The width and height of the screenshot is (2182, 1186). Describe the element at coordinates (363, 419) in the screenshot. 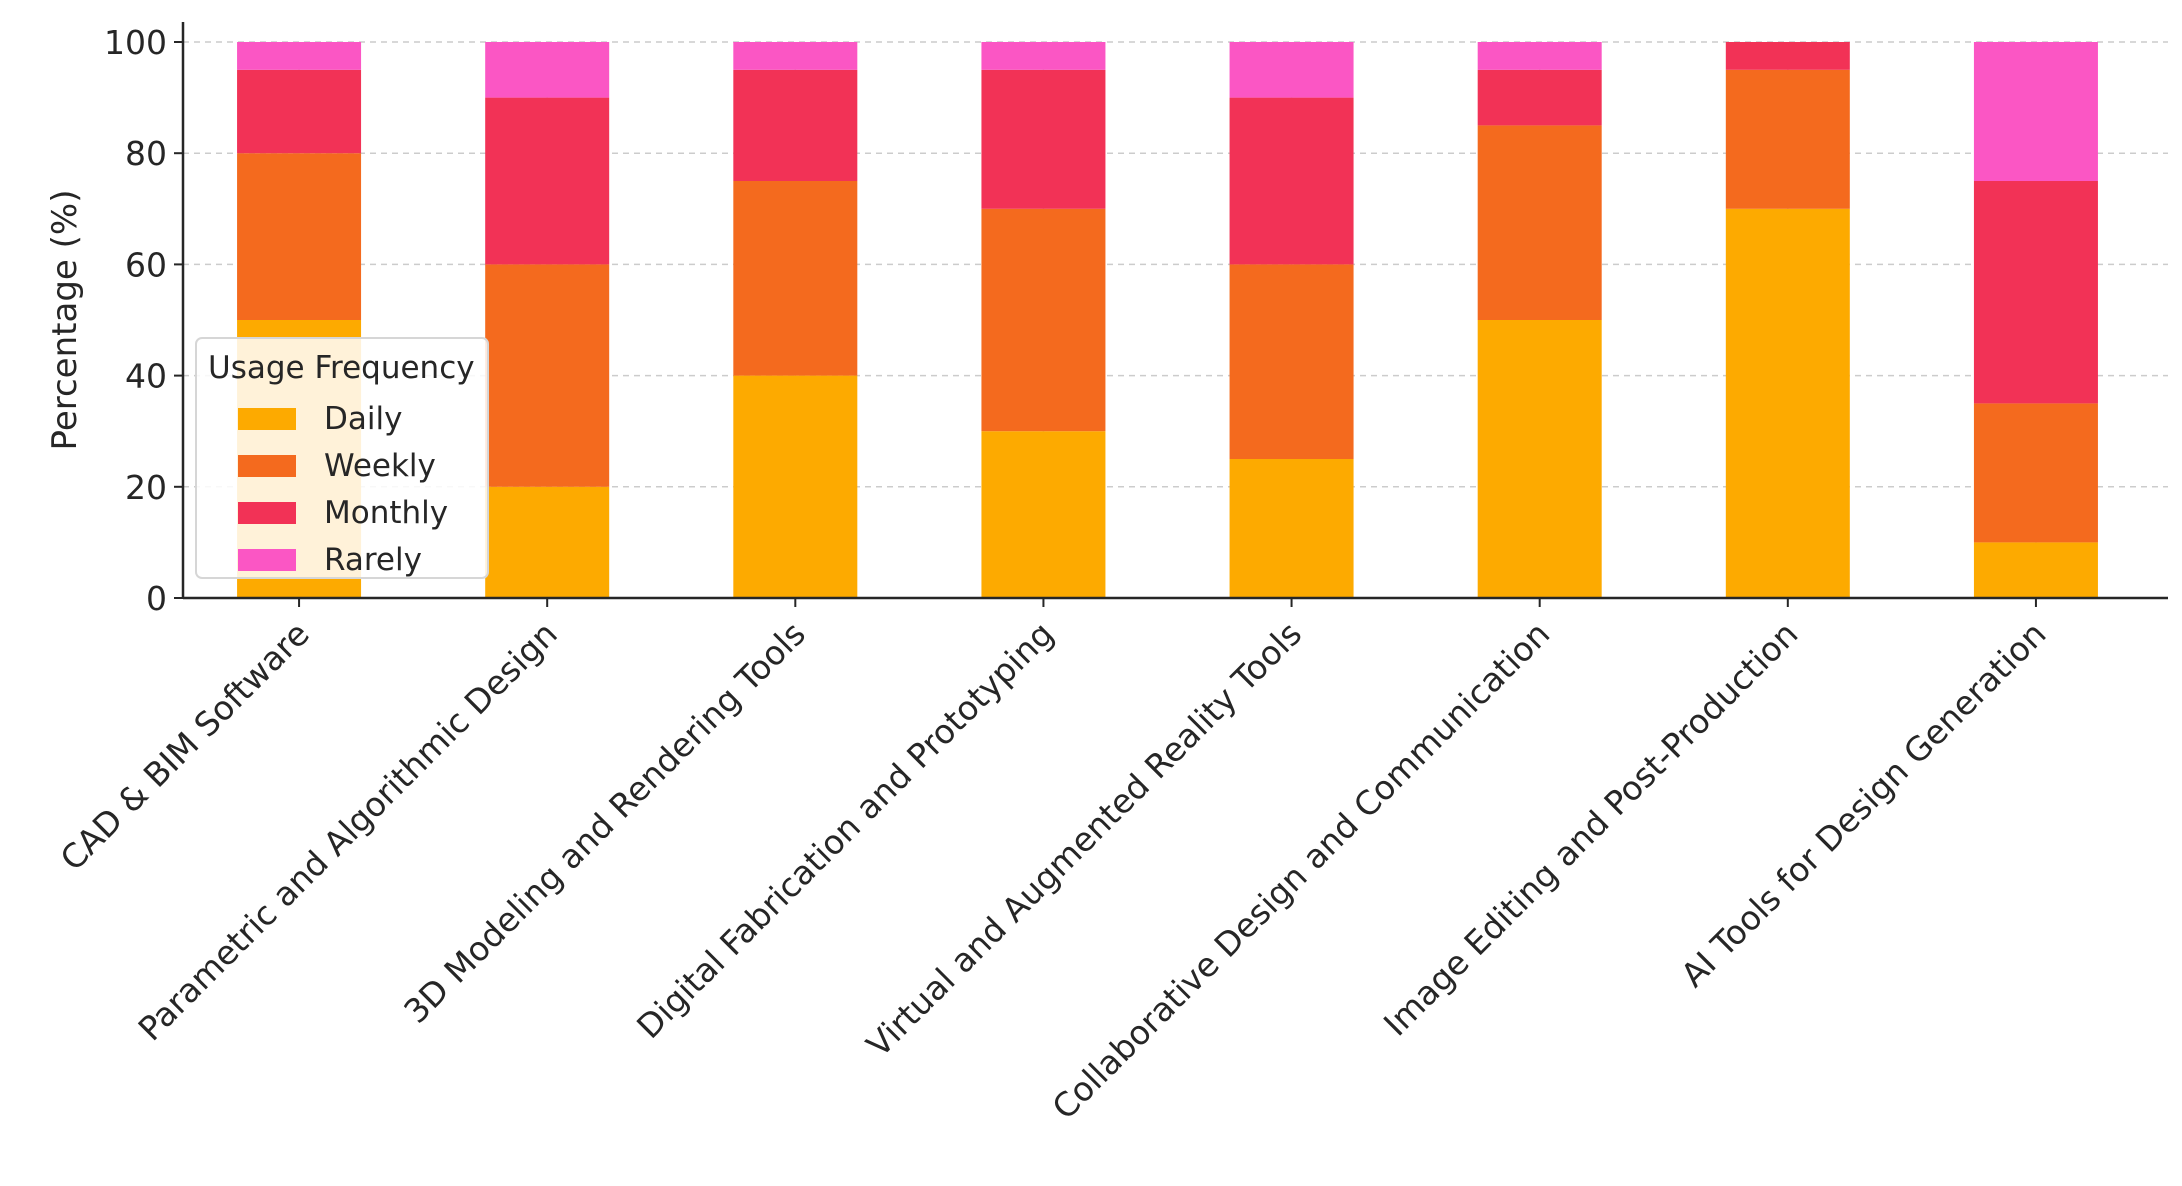

I see `legend-label-daily: Daily` at that location.